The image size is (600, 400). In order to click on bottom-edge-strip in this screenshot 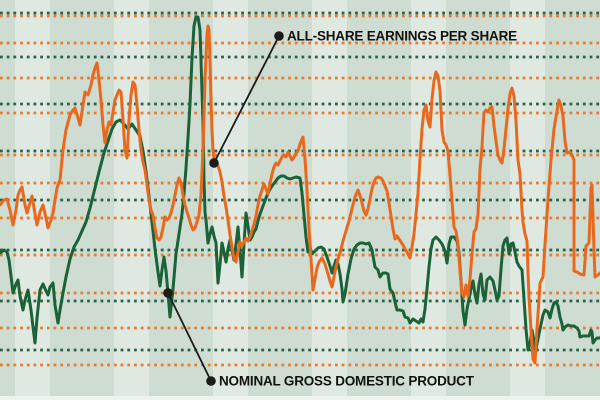, I will do `click(300, 398)`.